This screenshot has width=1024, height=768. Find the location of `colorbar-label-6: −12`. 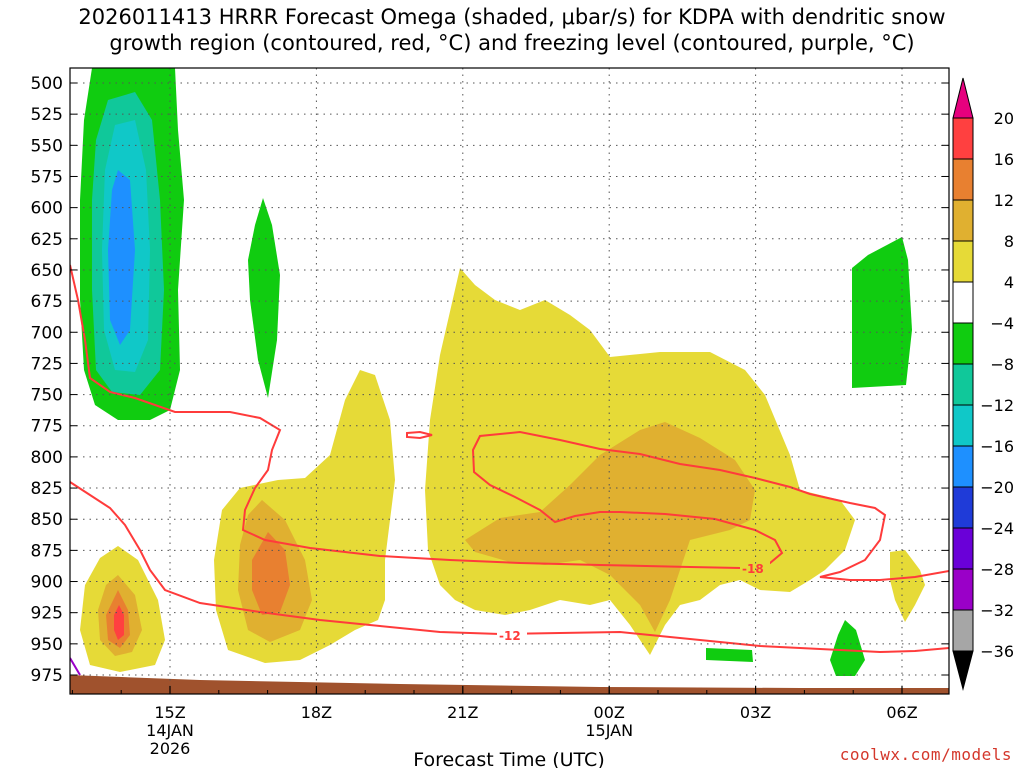

colorbar-label-6: −12 is located at coordinates (997, 405).